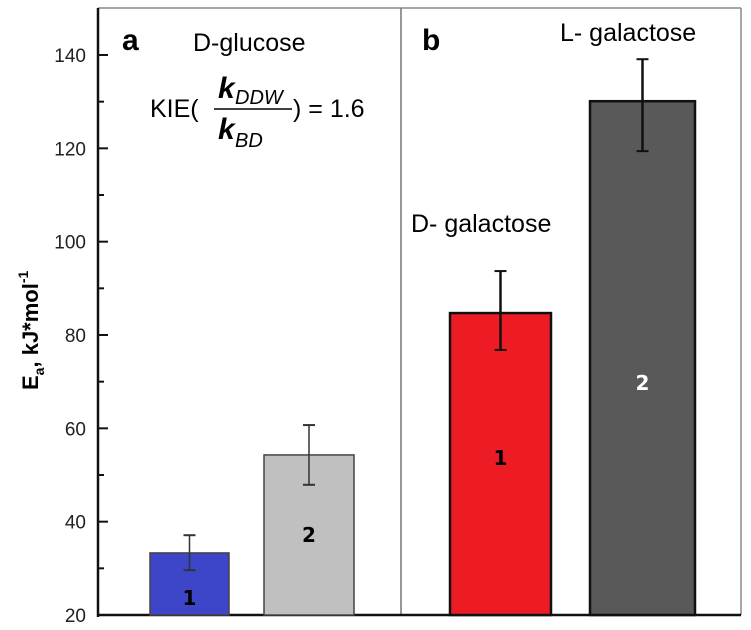 The height and width of the screenshot is (630, 751). Describe the element at coordinates (23, 276) in the screenshot. I see `y-axis-title-sup: -1` at that location.